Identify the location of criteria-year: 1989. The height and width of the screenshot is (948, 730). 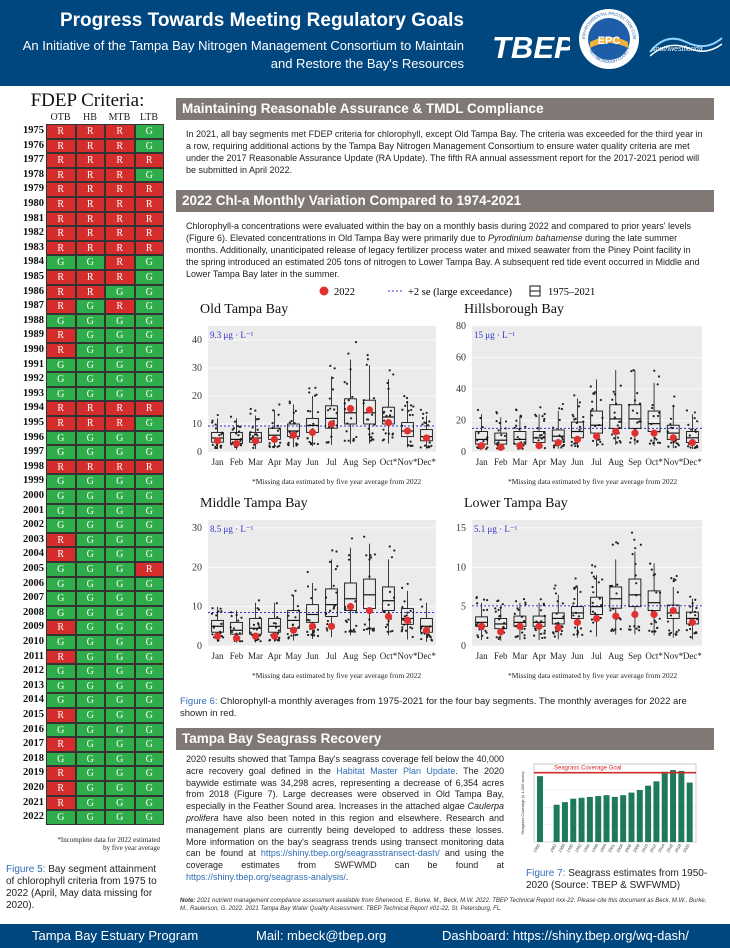
(33, 335).